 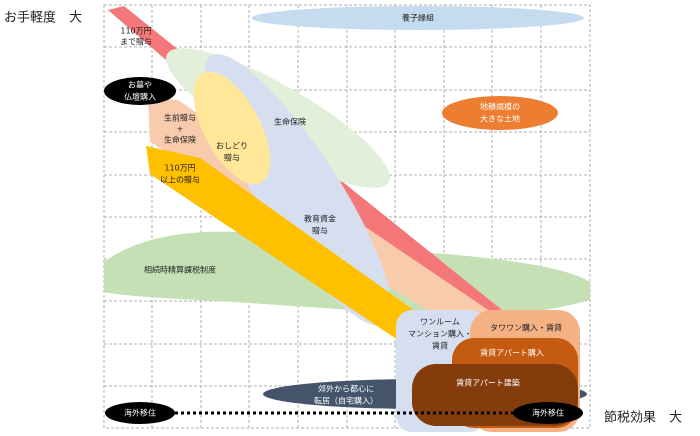 I want to click on x-axis-label: 節税効果 大, so click(x=643, y=418).